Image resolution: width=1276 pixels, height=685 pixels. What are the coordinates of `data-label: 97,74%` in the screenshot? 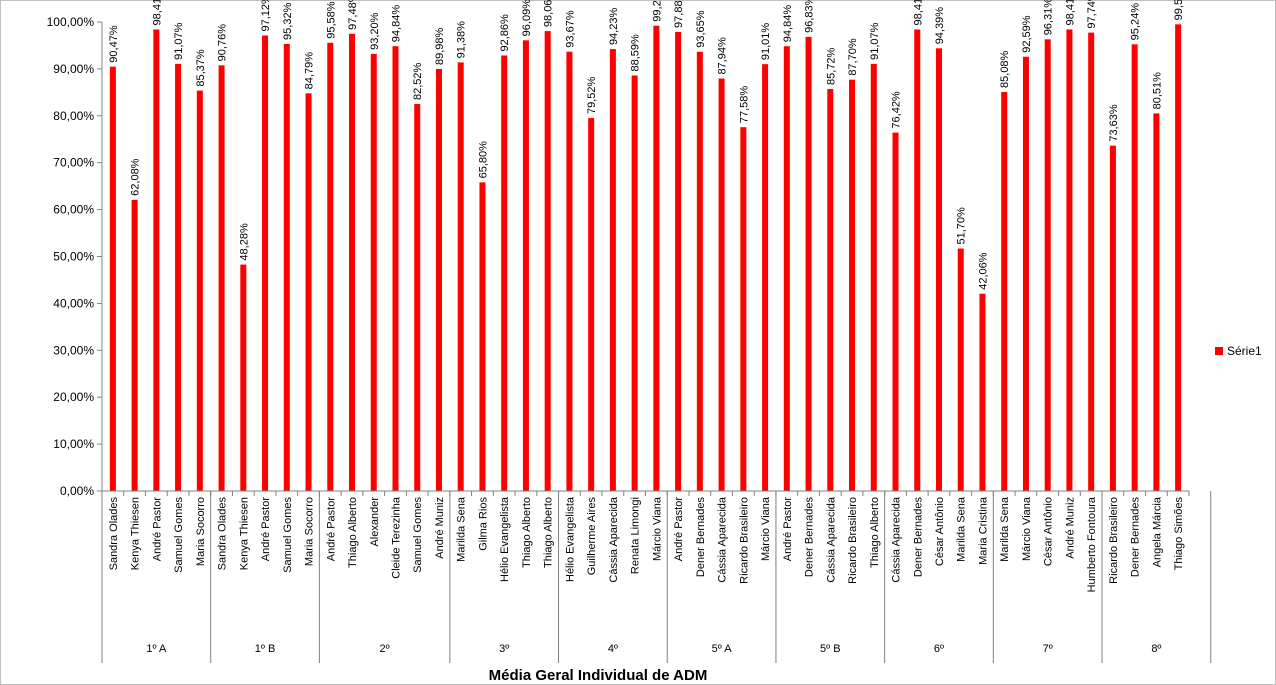 It's located at (1092, 14).